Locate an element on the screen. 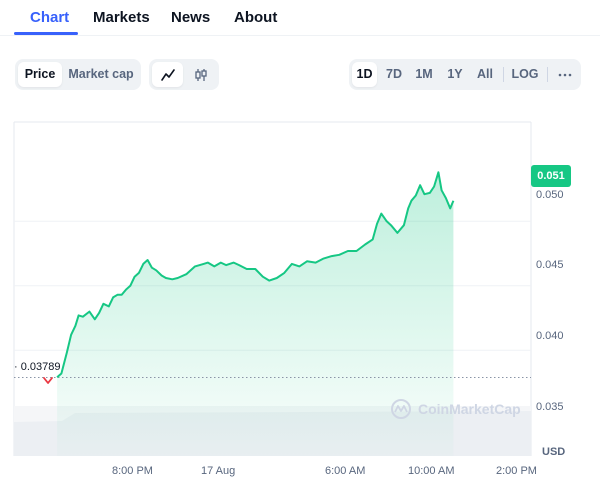 The height and width of the screenshot is (500, 600). tab-bar: Chart Markets News About is located at coordinates (300, 18).